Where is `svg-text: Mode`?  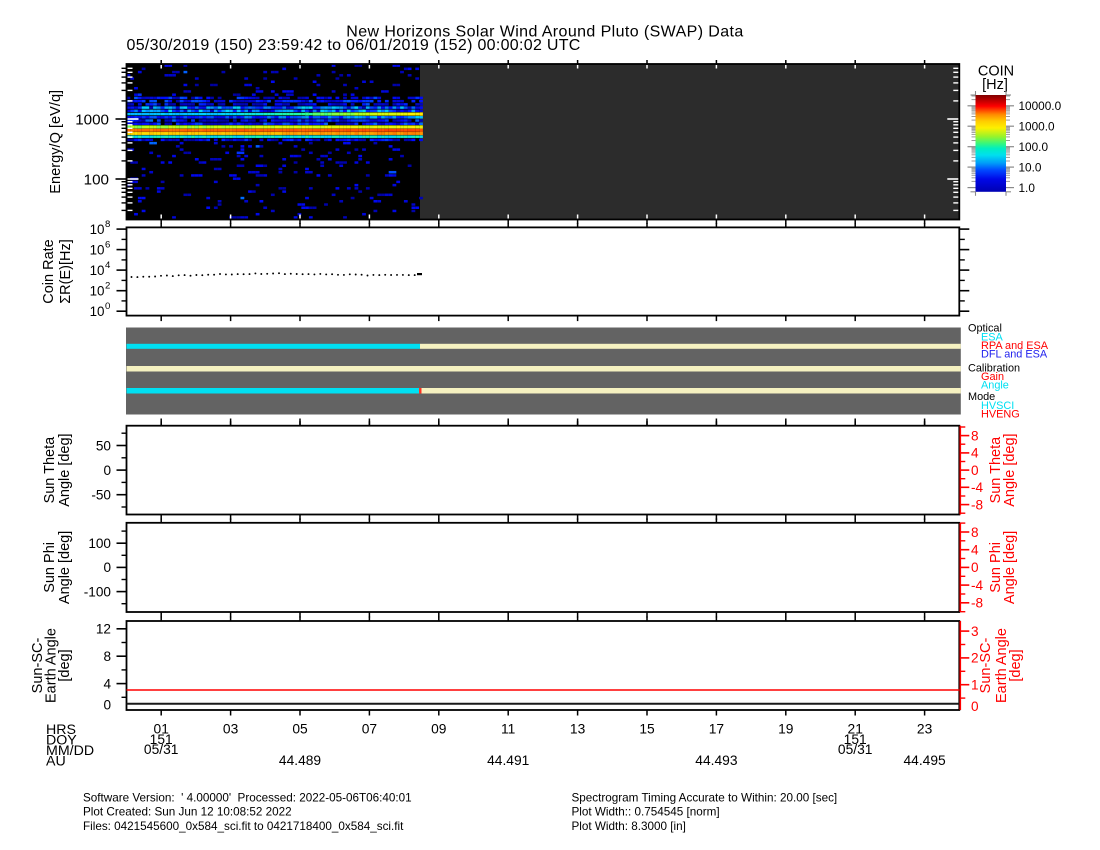 svg-text: Mode is located at coordinates (981, 397).